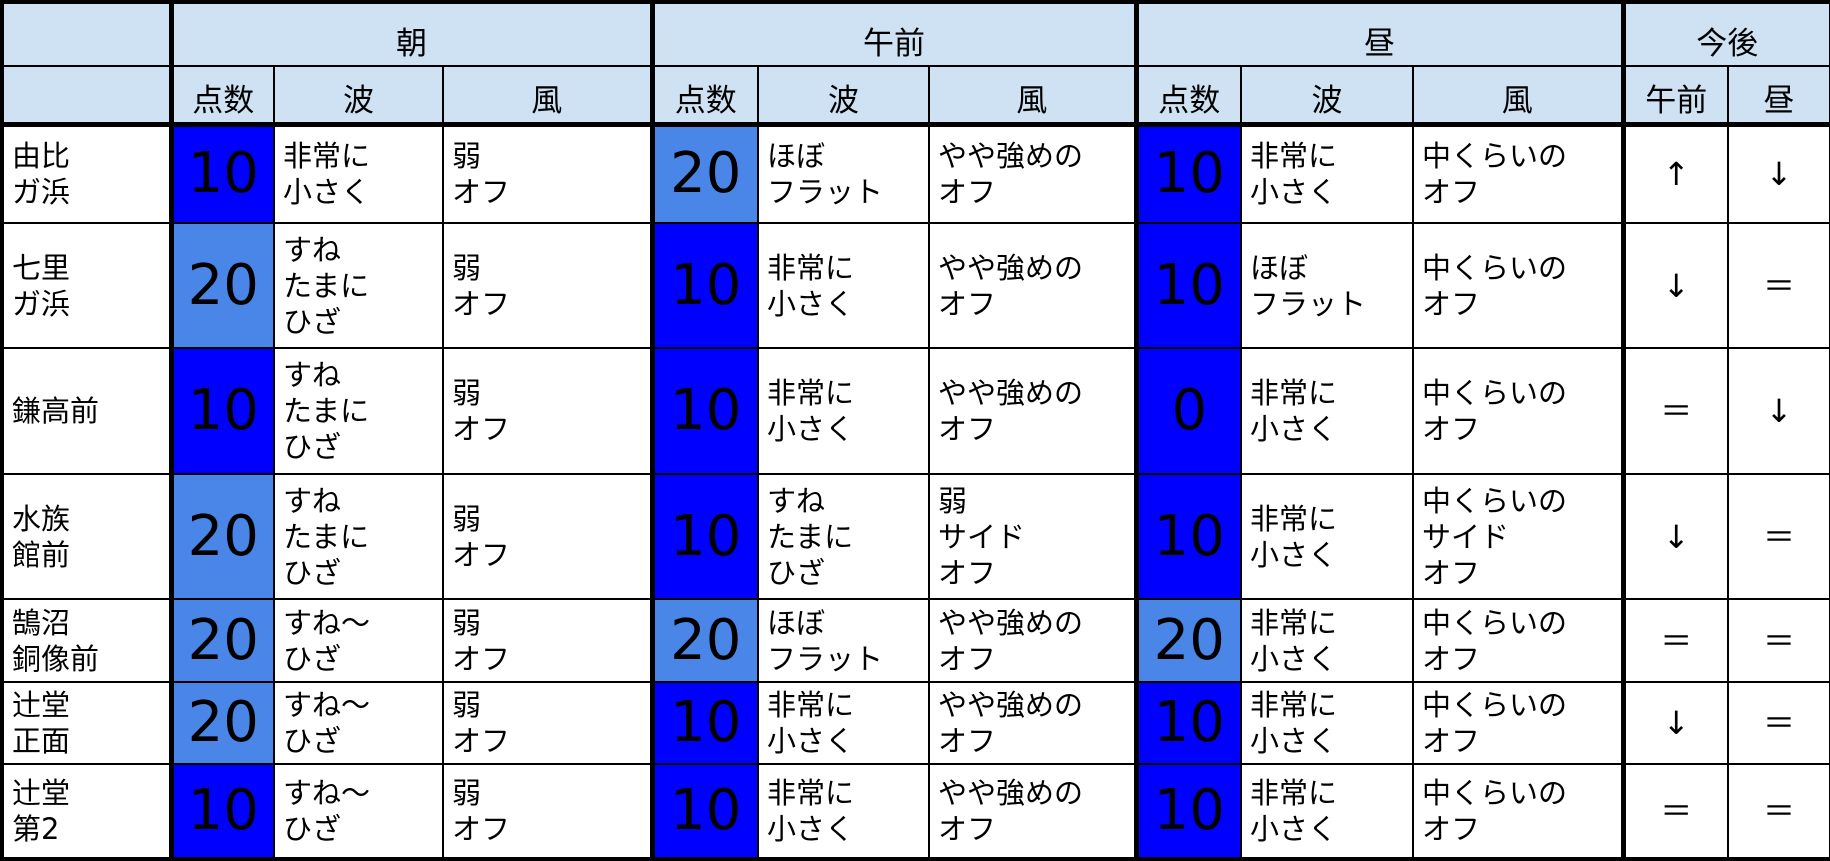 Image resolution: width=1830 pixels, height=861 pixels. I want to click on group-morning: 朝, so click(410, 34).